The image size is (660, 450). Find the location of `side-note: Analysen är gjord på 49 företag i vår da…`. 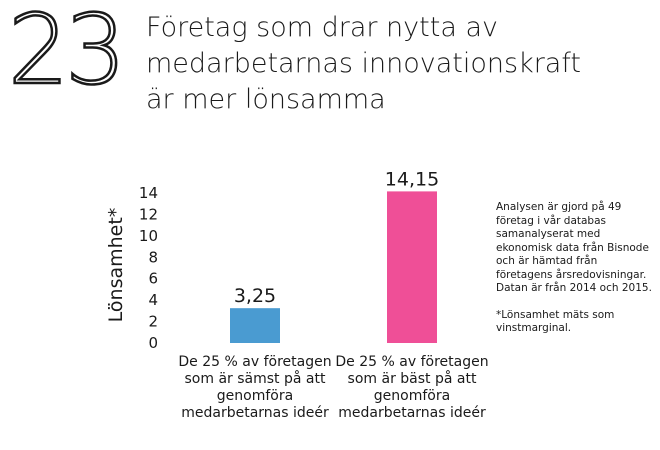

side-note: Analysen är gjord på 49 företag i vår da… is located at coordinates (576, 275).